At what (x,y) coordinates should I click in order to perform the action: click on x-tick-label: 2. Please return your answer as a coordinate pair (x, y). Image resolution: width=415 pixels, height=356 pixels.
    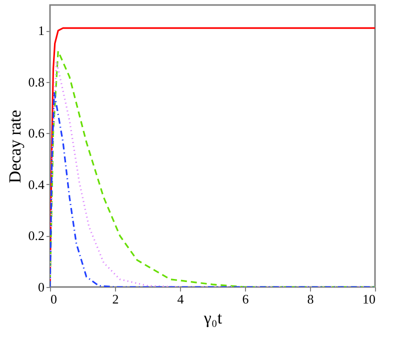
    Looking at the image, I should click on (115, 299).